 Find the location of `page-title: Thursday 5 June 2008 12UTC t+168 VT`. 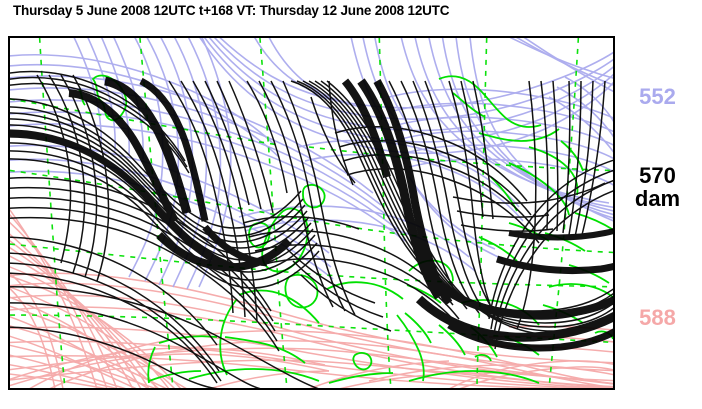

page-title: Thursday 5 June 2008 12UTC t+168 VT is located at coordinates (231, 10).